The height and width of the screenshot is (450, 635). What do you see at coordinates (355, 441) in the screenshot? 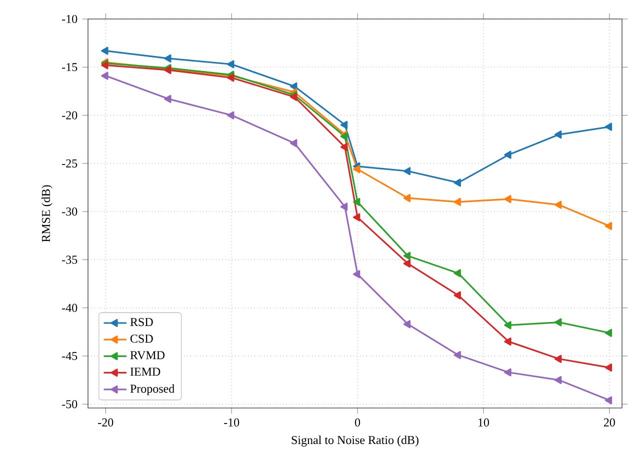
I see `x-axis-title: Signal to Noise Ratio (dB)` at bounding box center [355, 441].